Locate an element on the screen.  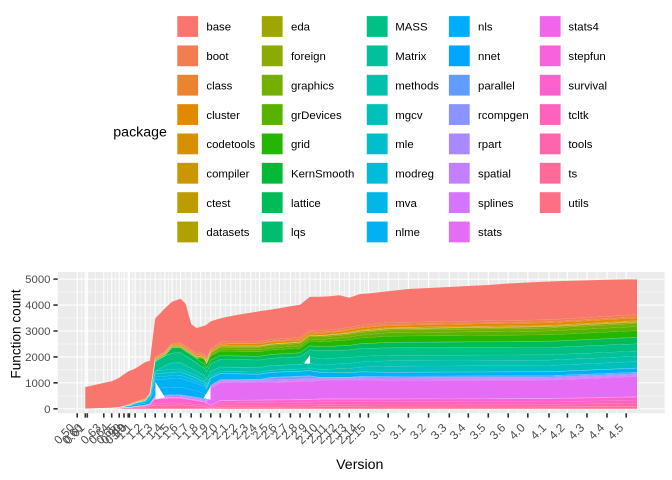
svg-text: Version is located at coordinates (359, 465).